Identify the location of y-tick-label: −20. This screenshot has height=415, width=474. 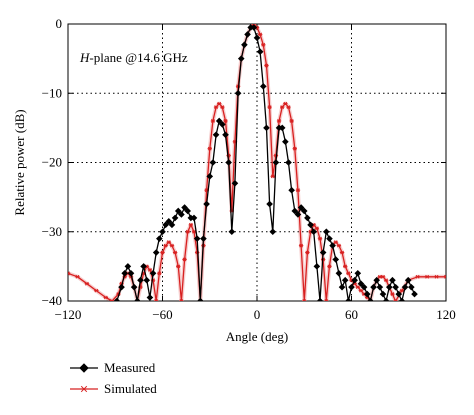
(52, 162).